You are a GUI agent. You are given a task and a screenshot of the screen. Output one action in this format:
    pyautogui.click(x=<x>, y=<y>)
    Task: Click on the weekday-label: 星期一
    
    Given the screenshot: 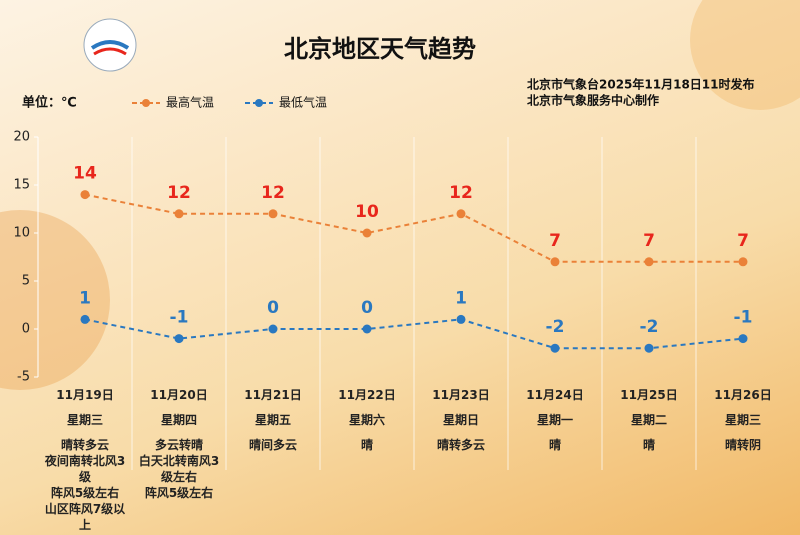 What is the action you would take?
    pyautogui.click(x=554, y=420)
    